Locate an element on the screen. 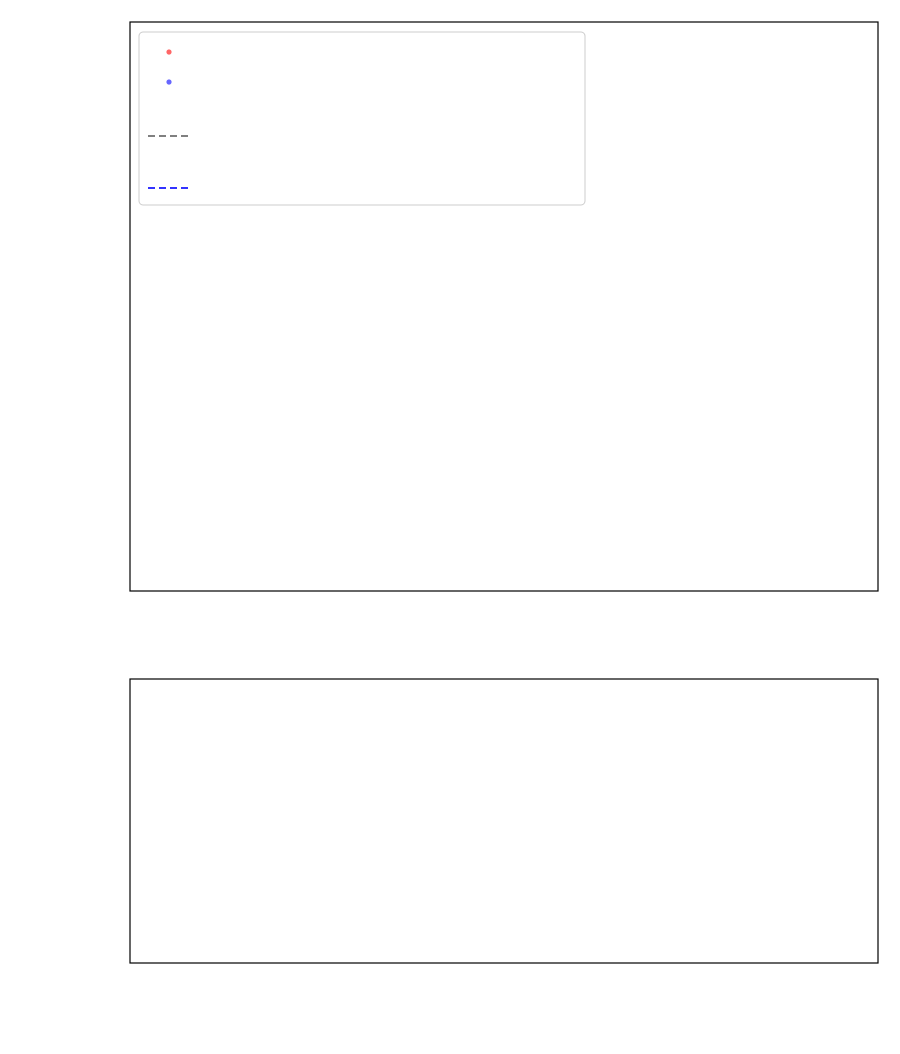  legend-raw-marker-icon is located at coordinates (169, 52).